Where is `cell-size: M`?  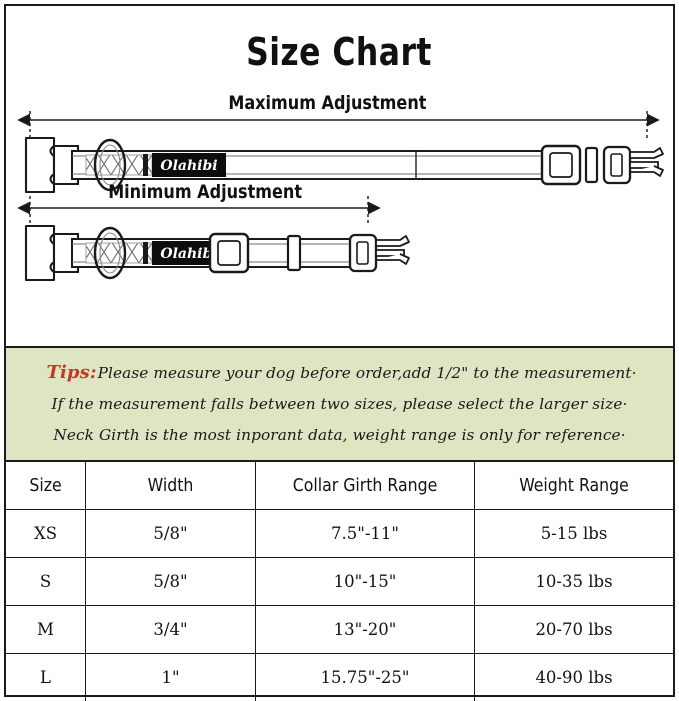 cell-size: M is located at coordinates (46, 629).